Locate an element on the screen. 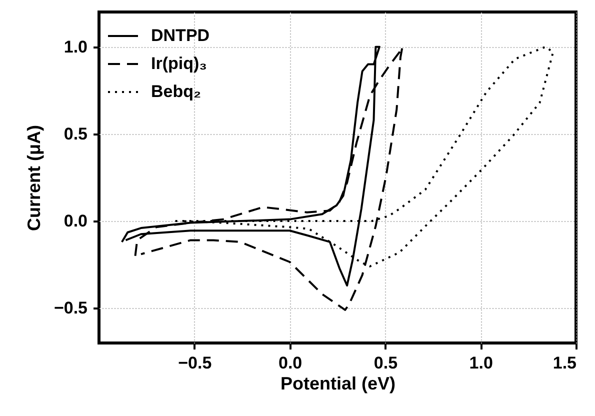  legend-label: Bebq₂ is located at coordinates (176, 91).